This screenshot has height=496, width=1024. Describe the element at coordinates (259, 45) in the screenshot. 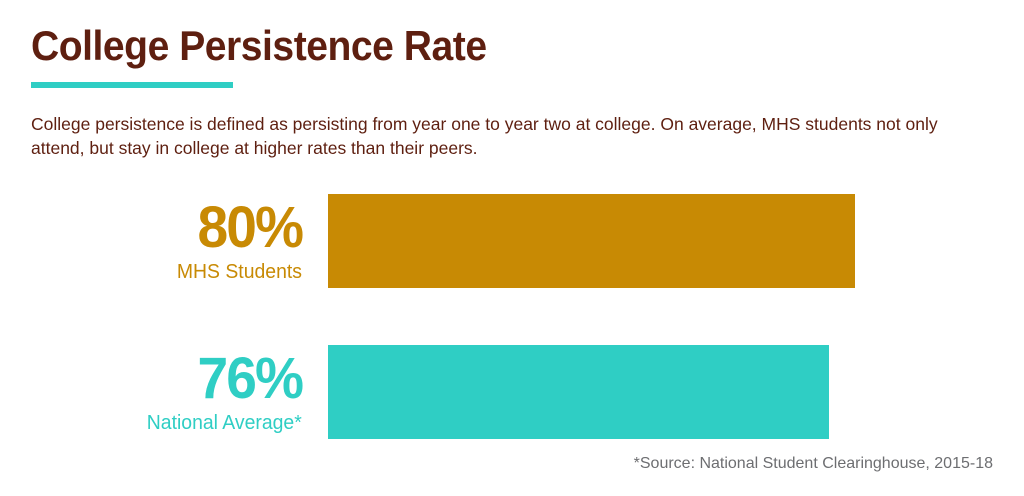

I see `page-title: College Persistence Rate` at that location.